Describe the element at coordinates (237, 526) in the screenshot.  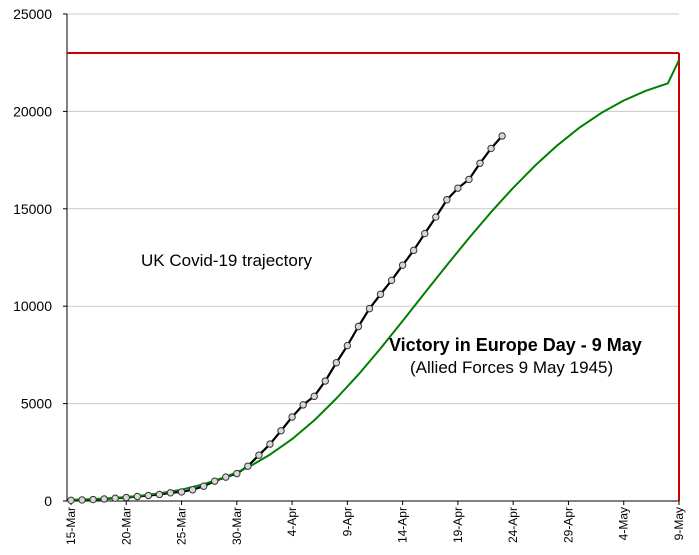
I see `x-tick-label: 30-Mar` at that location.